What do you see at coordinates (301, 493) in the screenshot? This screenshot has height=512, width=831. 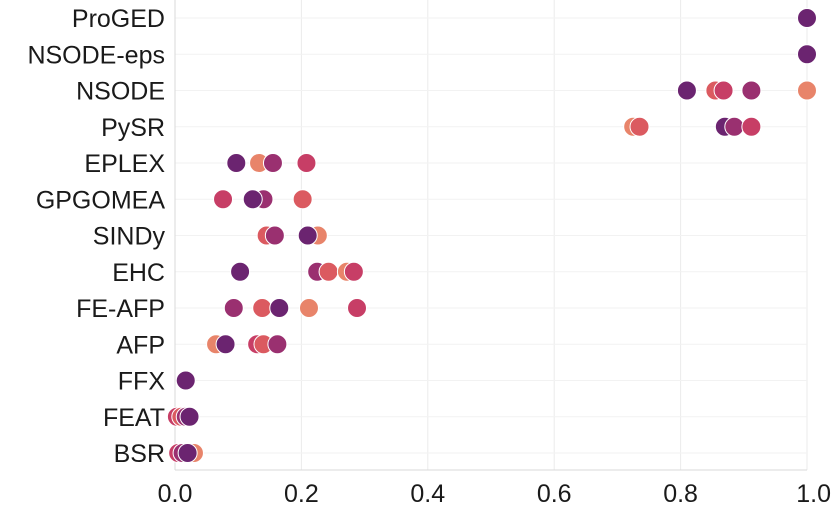 I see `x-tick-label: 0.2` at bounding box center [301, 493].